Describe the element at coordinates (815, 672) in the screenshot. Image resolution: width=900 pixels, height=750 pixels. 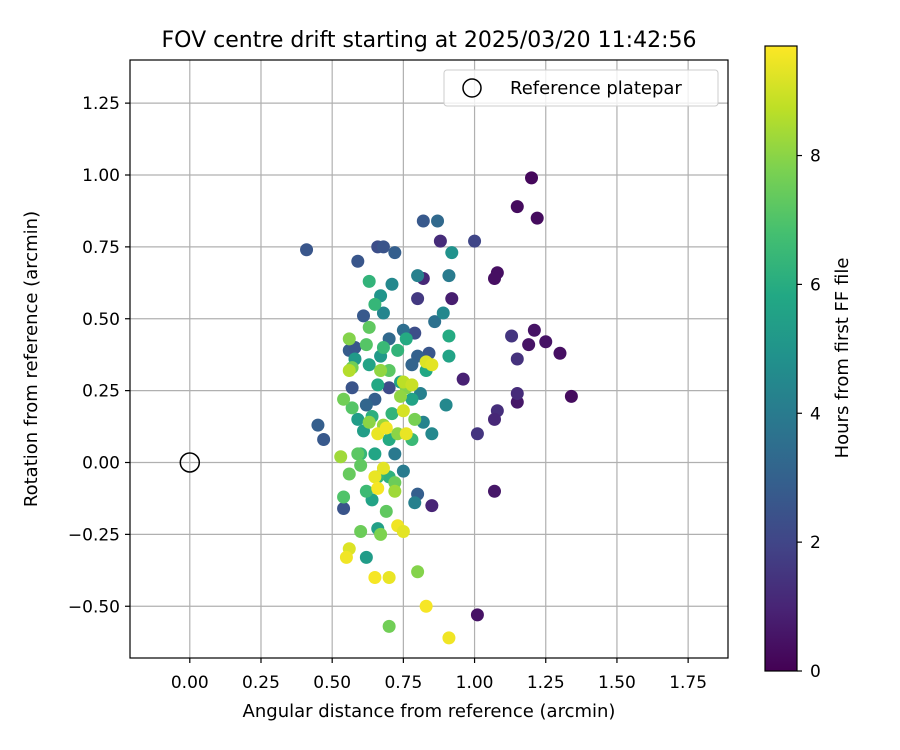
I see `colorbar-tick-label: 0` at that location.